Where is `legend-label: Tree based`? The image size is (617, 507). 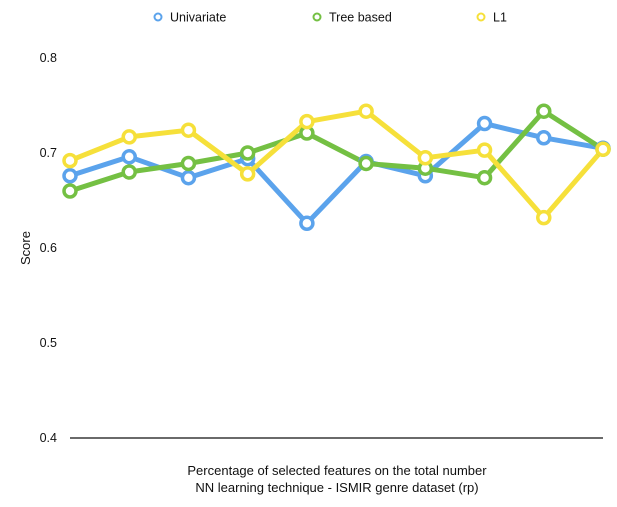 legend-label: Tree based is located at coordinates (360, 18).